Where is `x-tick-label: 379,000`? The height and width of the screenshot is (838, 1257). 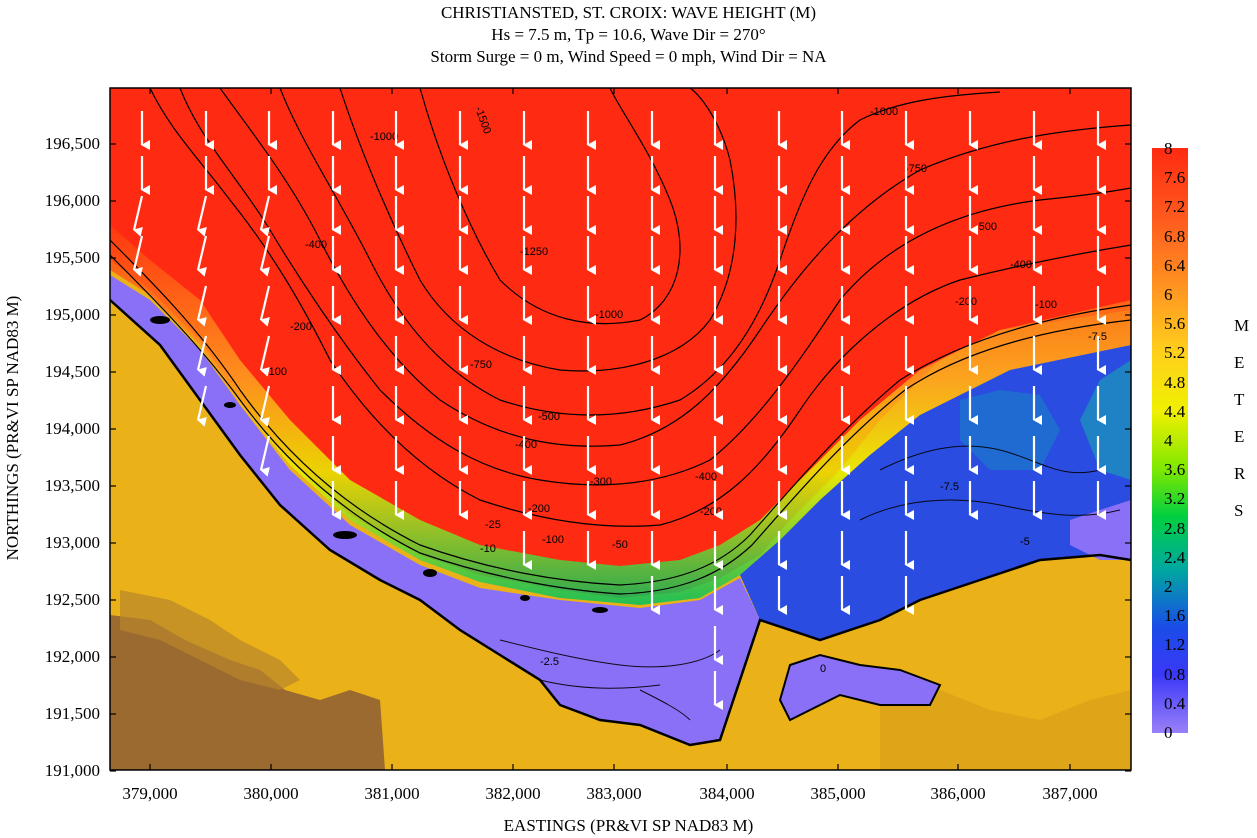
x-tick-label: 379,000 is located at coordinates (150, 793).